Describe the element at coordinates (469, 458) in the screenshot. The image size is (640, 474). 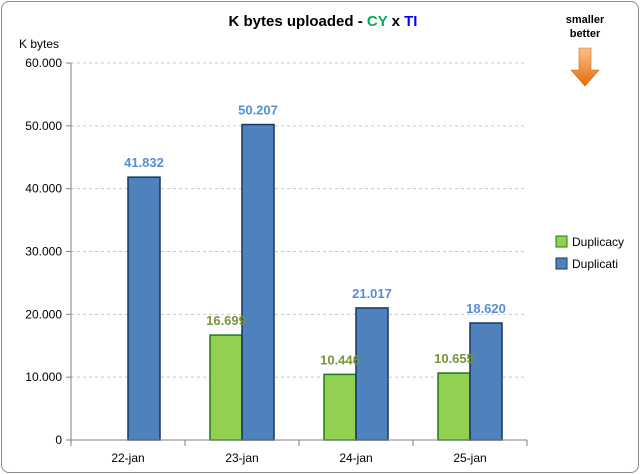
I see `x-tick-label: 25-jan` at that location.